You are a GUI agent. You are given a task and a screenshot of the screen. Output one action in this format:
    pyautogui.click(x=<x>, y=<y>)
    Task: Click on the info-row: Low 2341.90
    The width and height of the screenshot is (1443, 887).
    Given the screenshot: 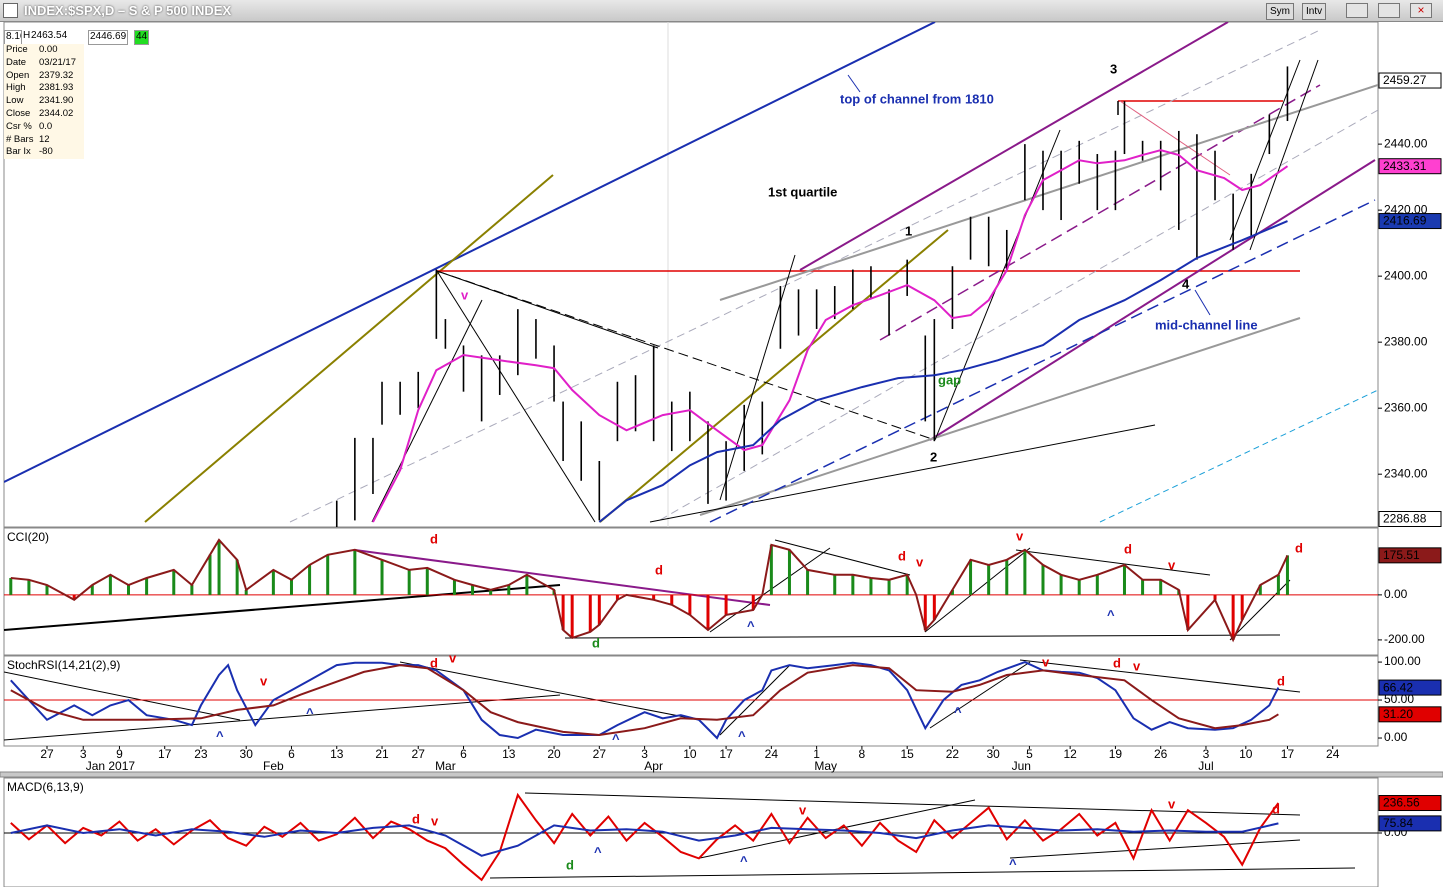 What is the action you would take?
    pyautogui.click(x=45, y=101)
    